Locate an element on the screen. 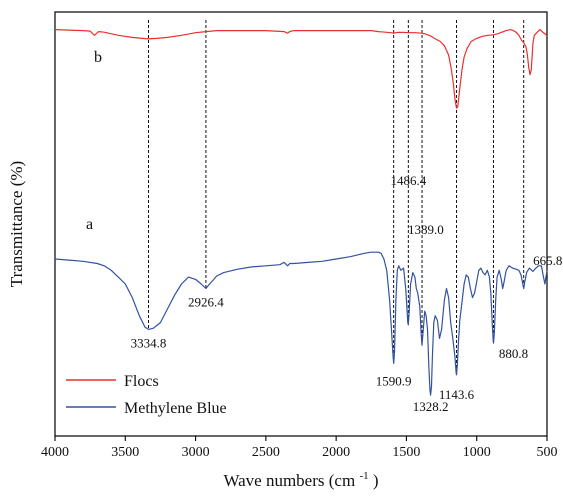  x-tick-label: 1500 is located at coordinates (406, 452).